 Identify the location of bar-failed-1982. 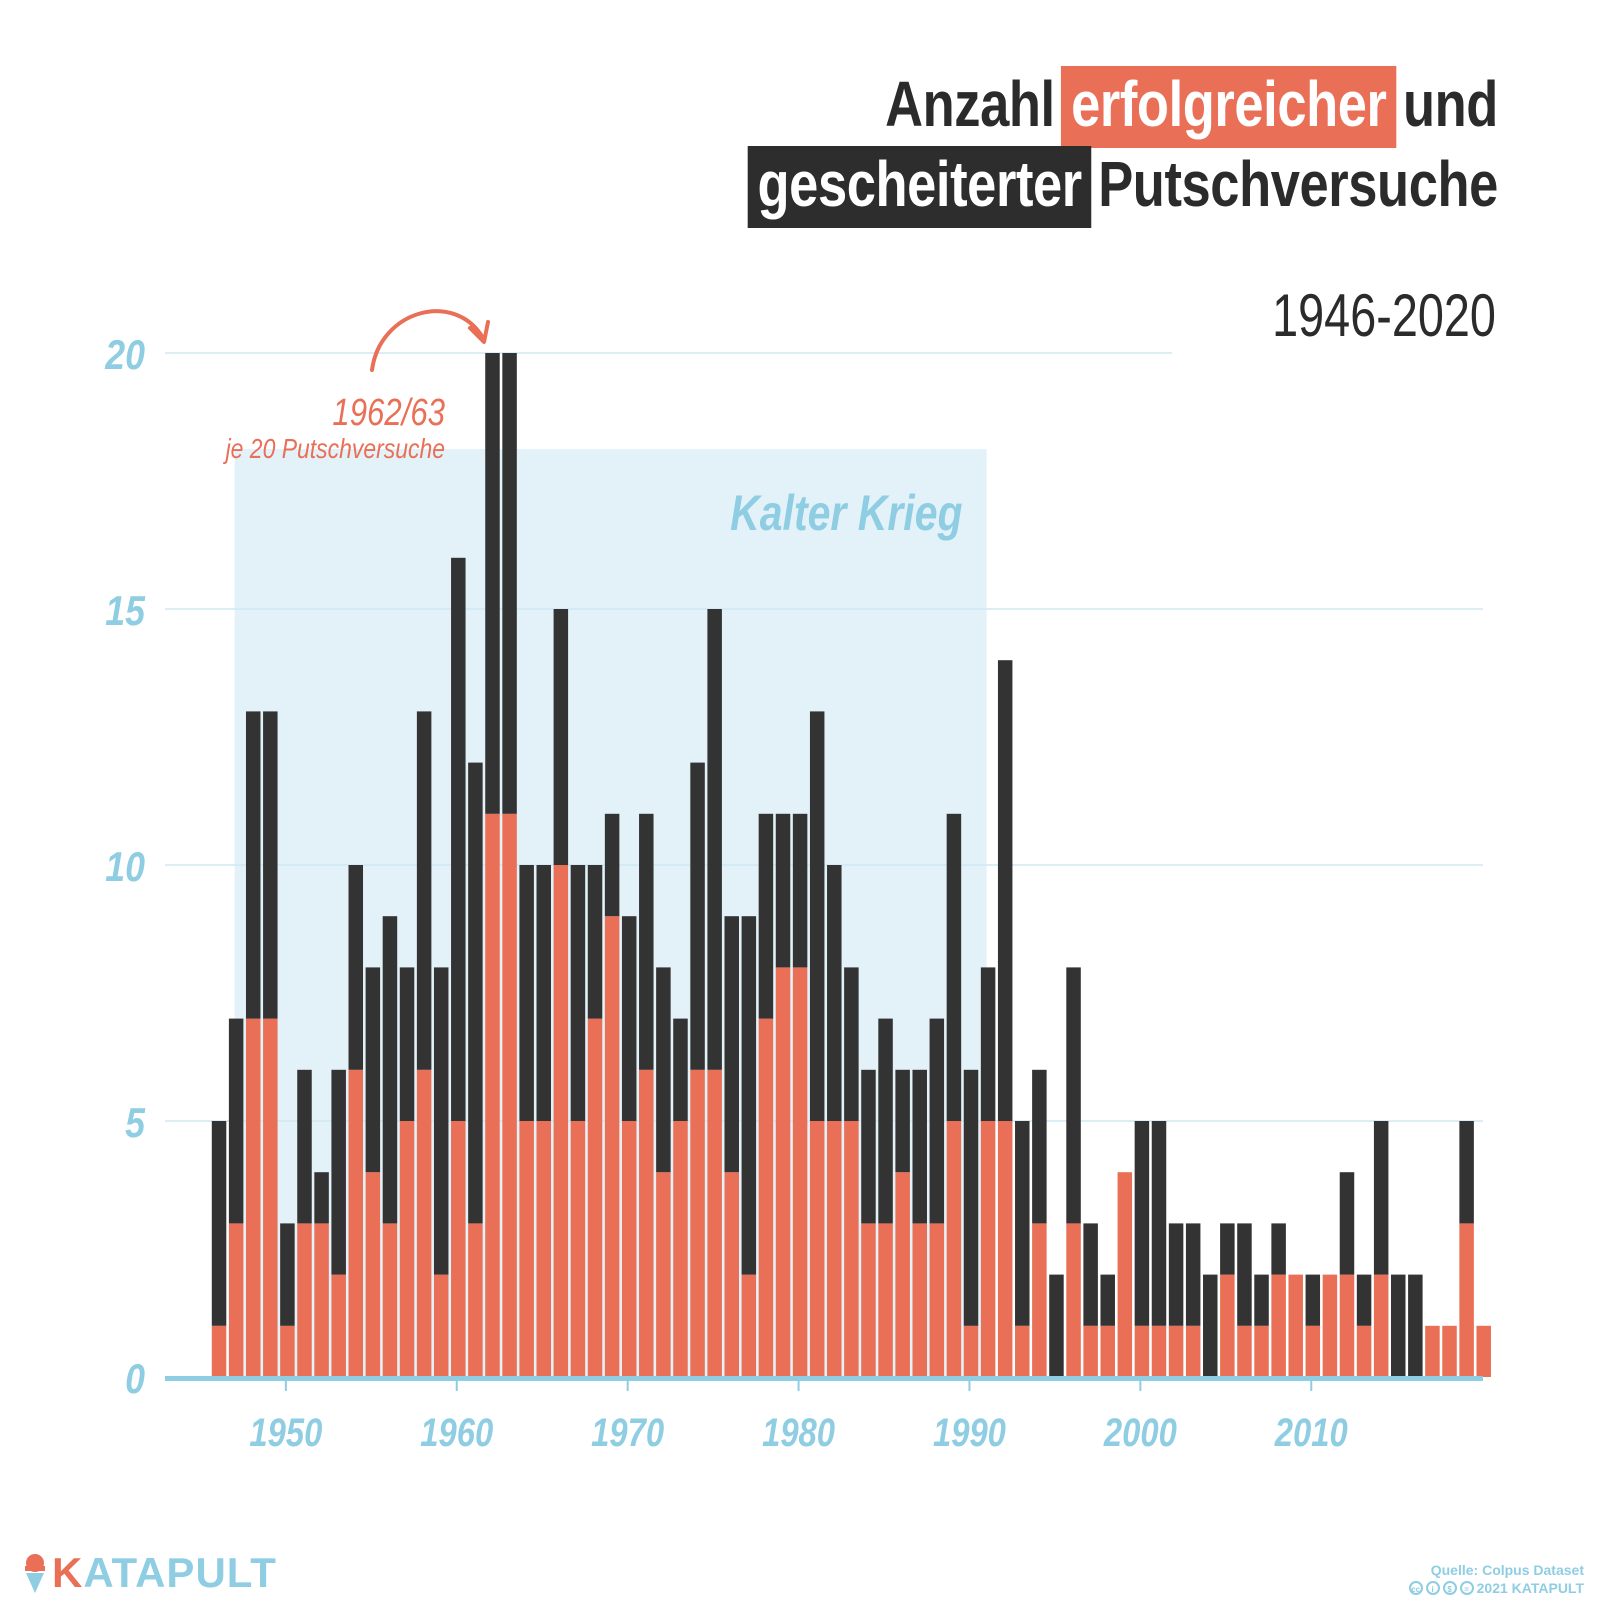
(834, 993).